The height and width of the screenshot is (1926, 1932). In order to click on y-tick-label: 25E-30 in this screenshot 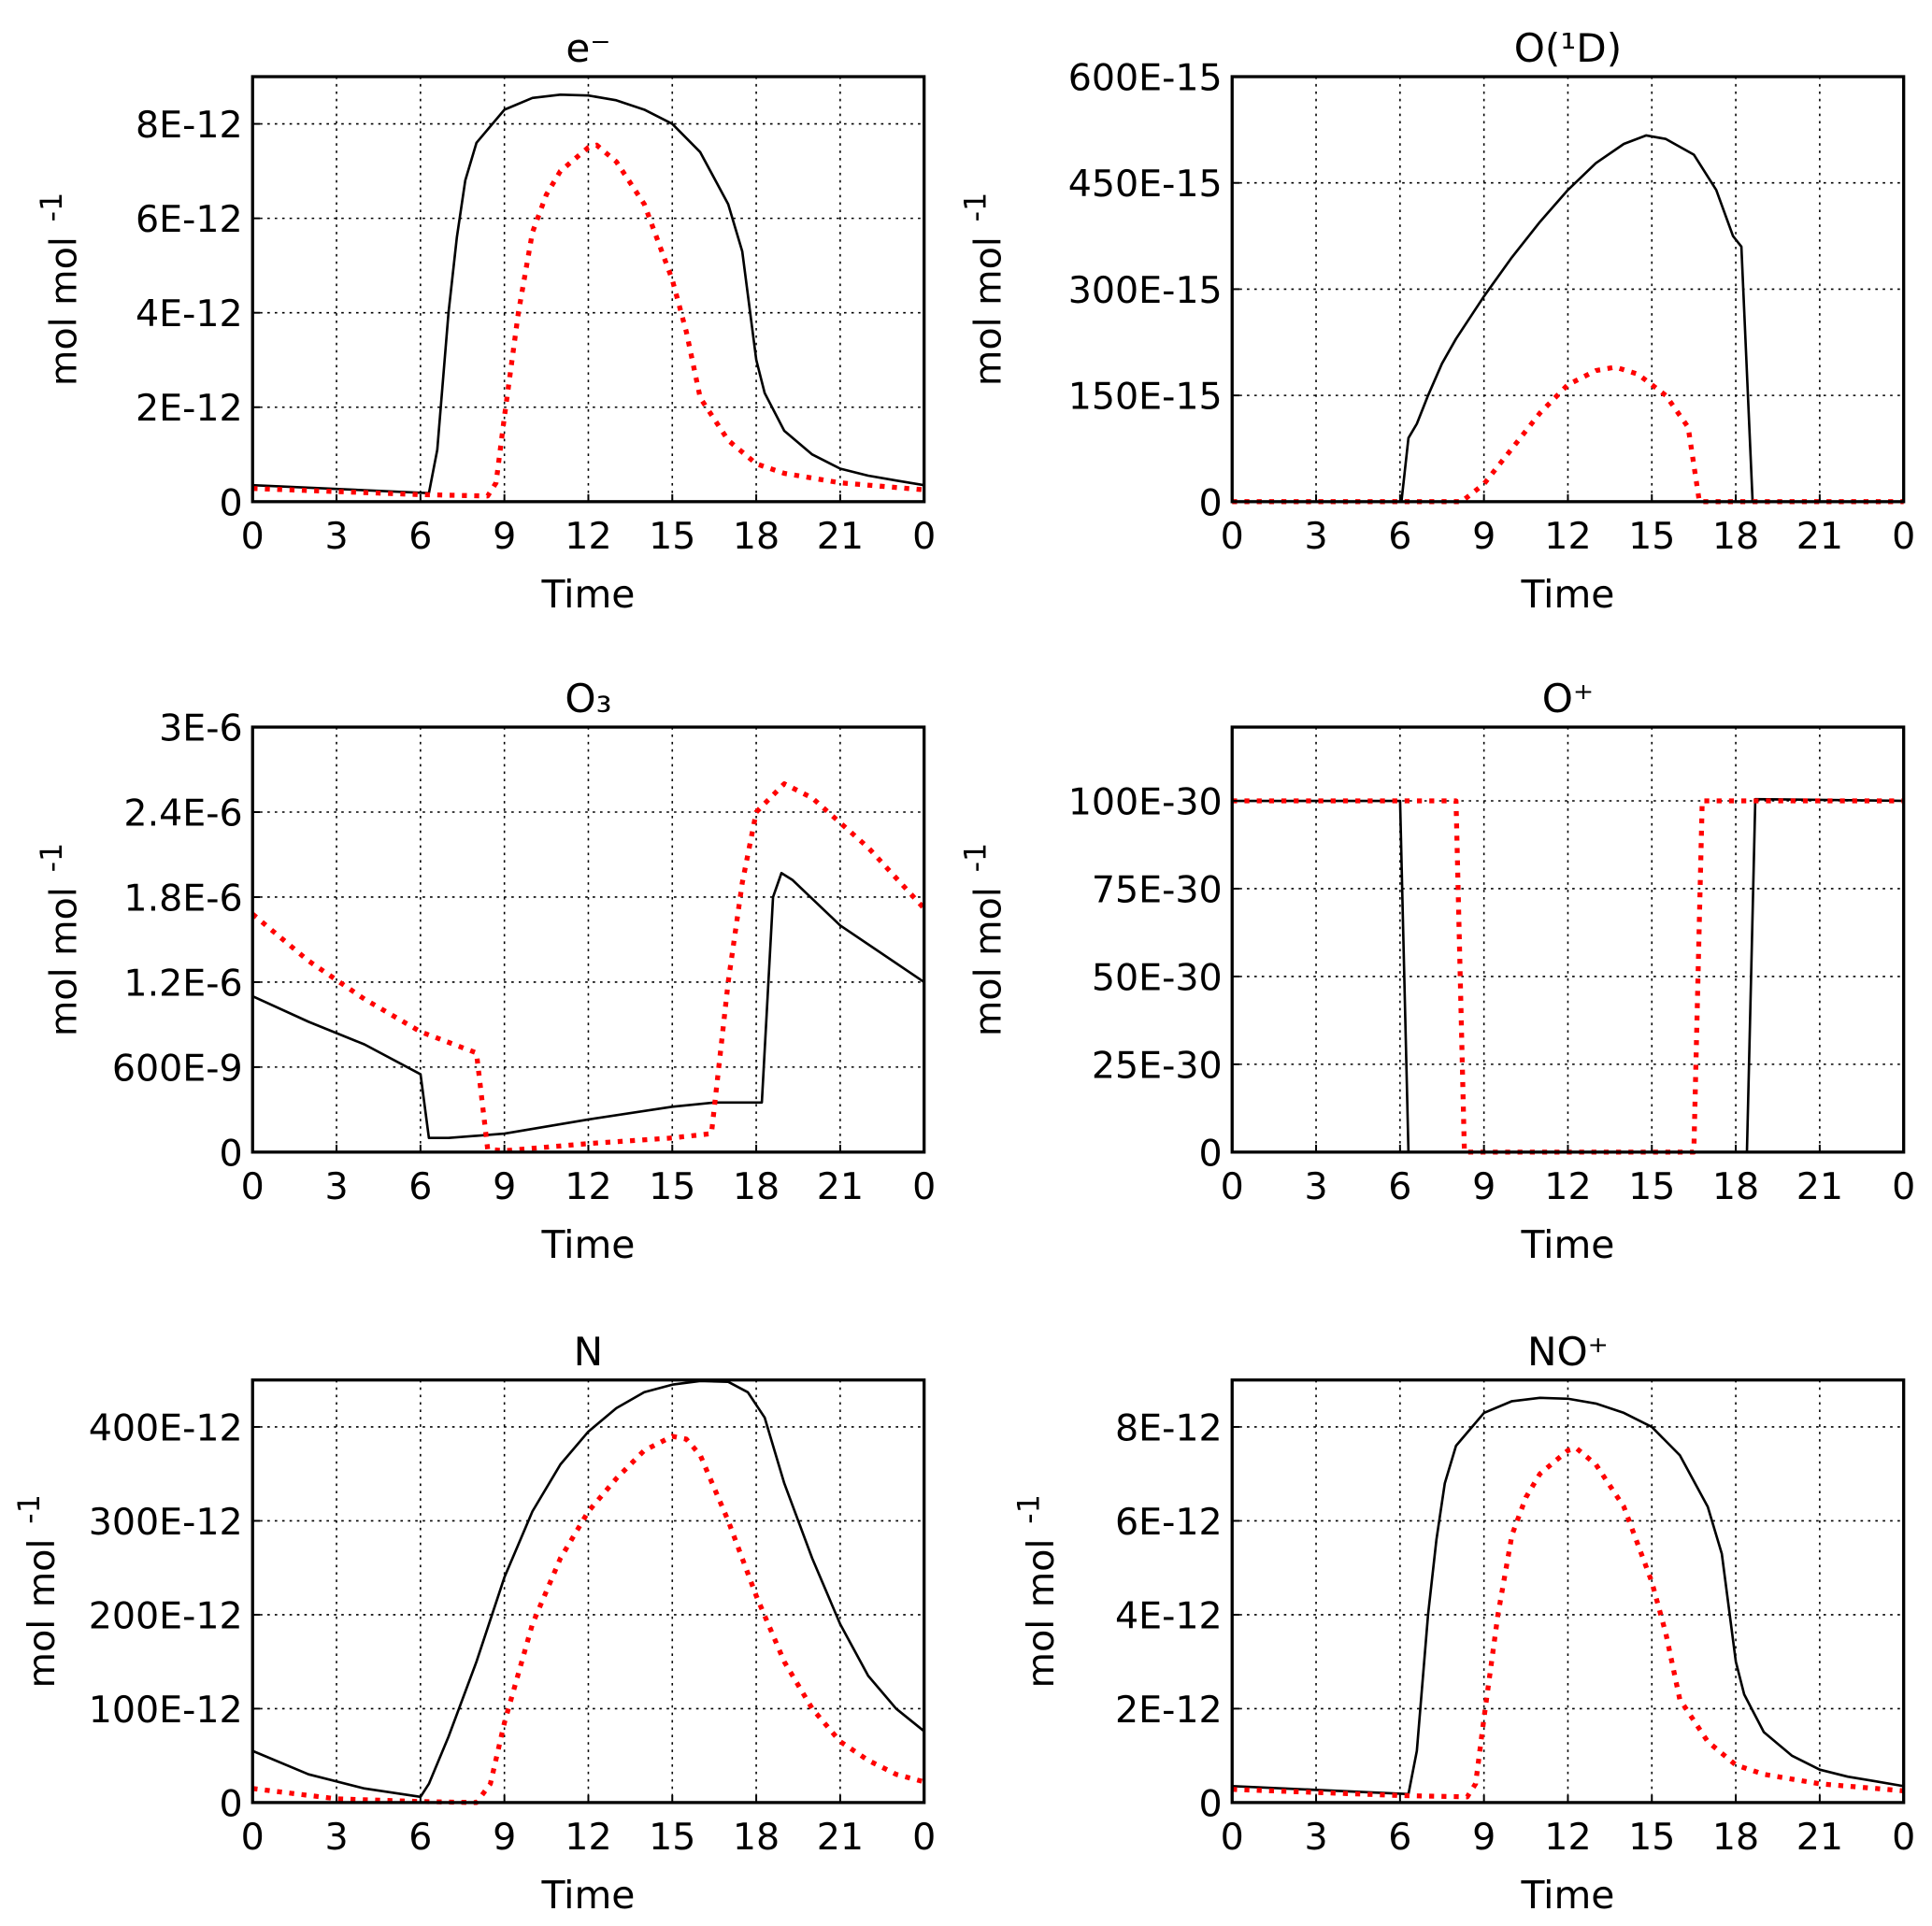, I will do `click(1157, 1065)`.